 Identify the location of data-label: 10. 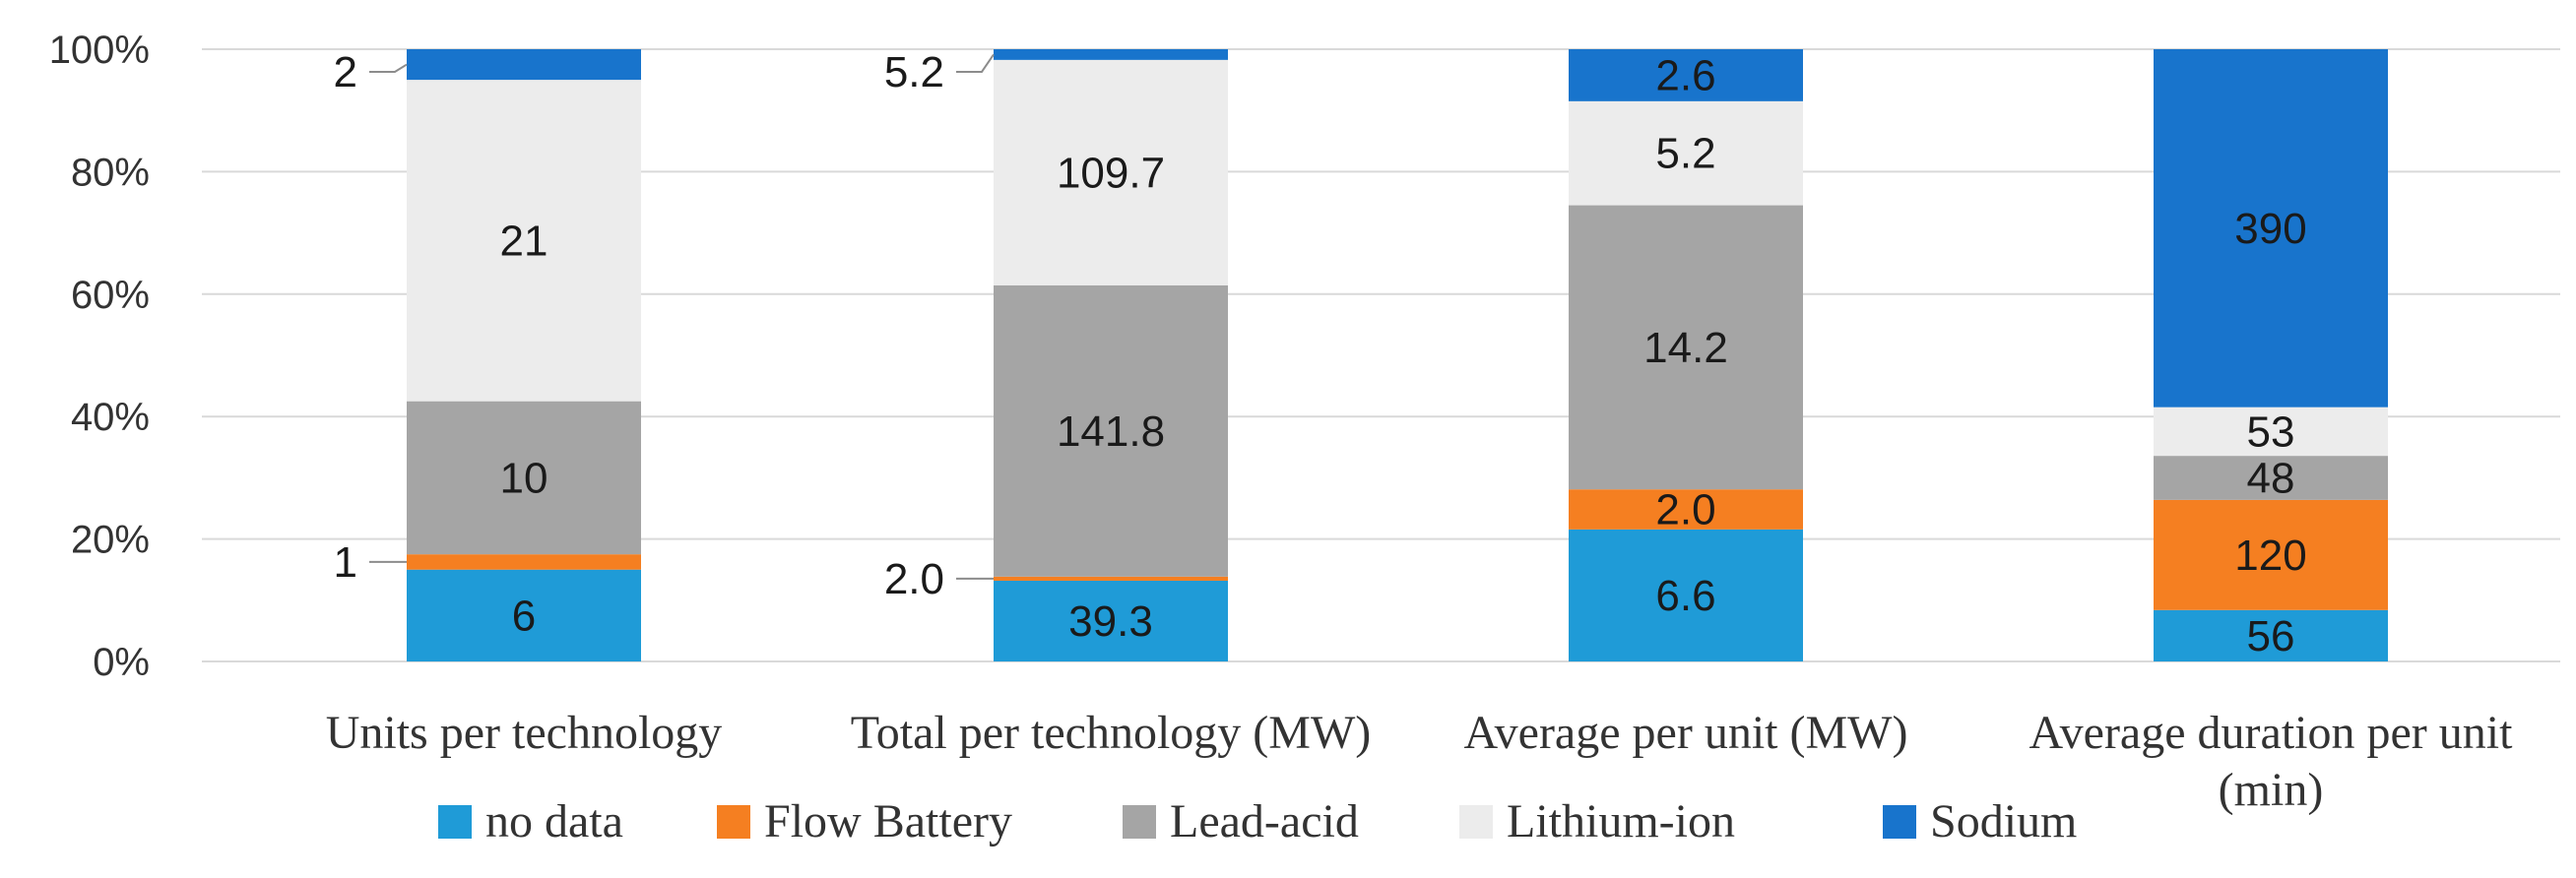
(524, 478).